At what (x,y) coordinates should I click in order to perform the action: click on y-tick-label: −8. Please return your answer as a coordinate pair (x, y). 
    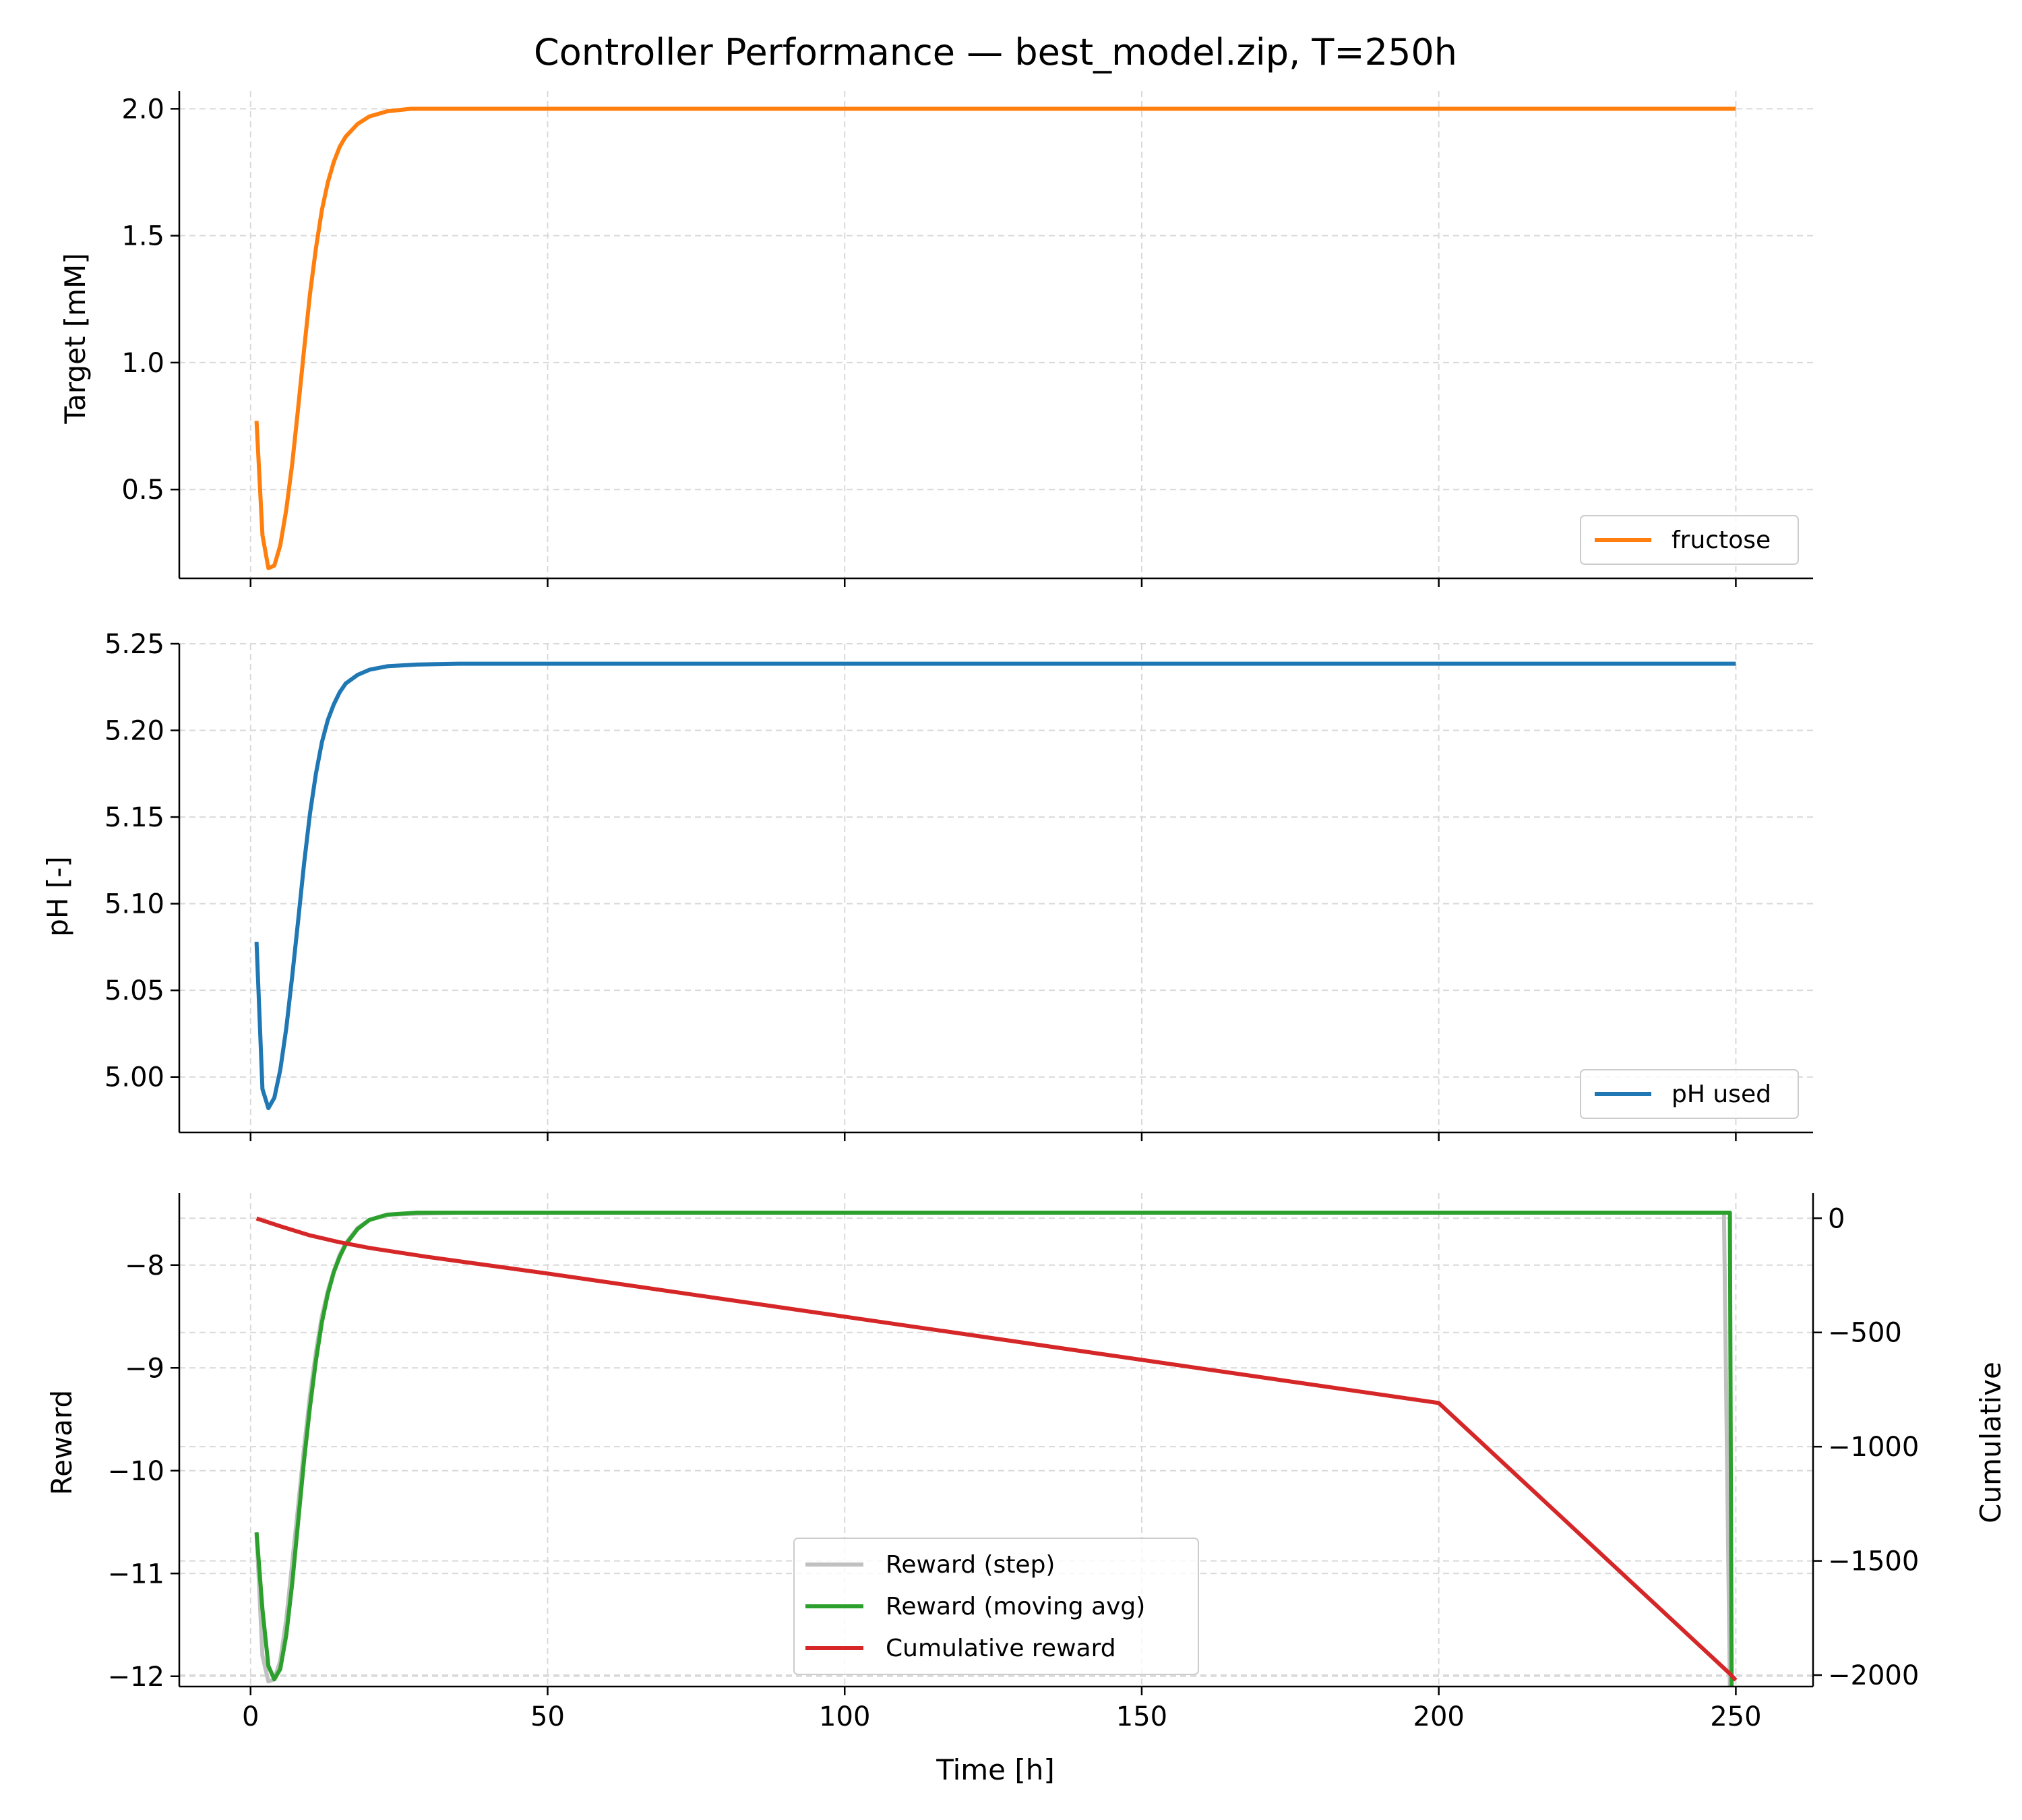
    Looking at the image, I should click on (144, 1265).